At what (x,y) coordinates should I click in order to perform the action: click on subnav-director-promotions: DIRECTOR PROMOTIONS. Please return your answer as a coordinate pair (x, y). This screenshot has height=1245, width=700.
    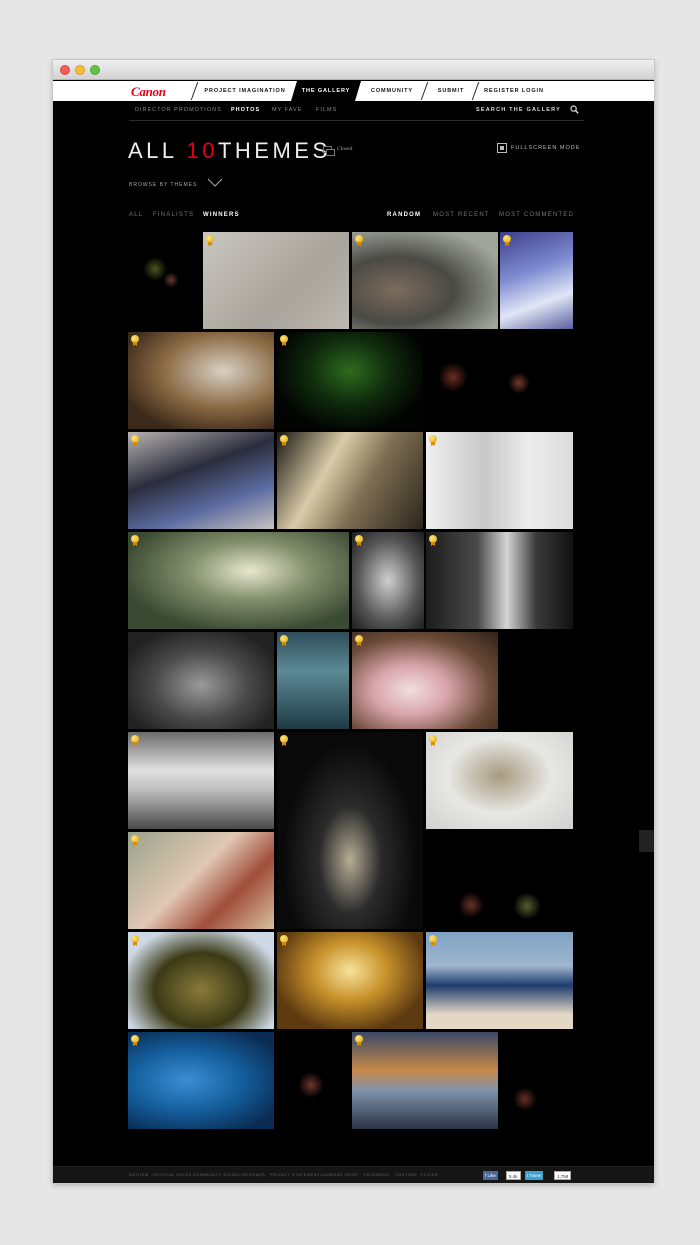
    Looking at the image, I should click on (178, 110).